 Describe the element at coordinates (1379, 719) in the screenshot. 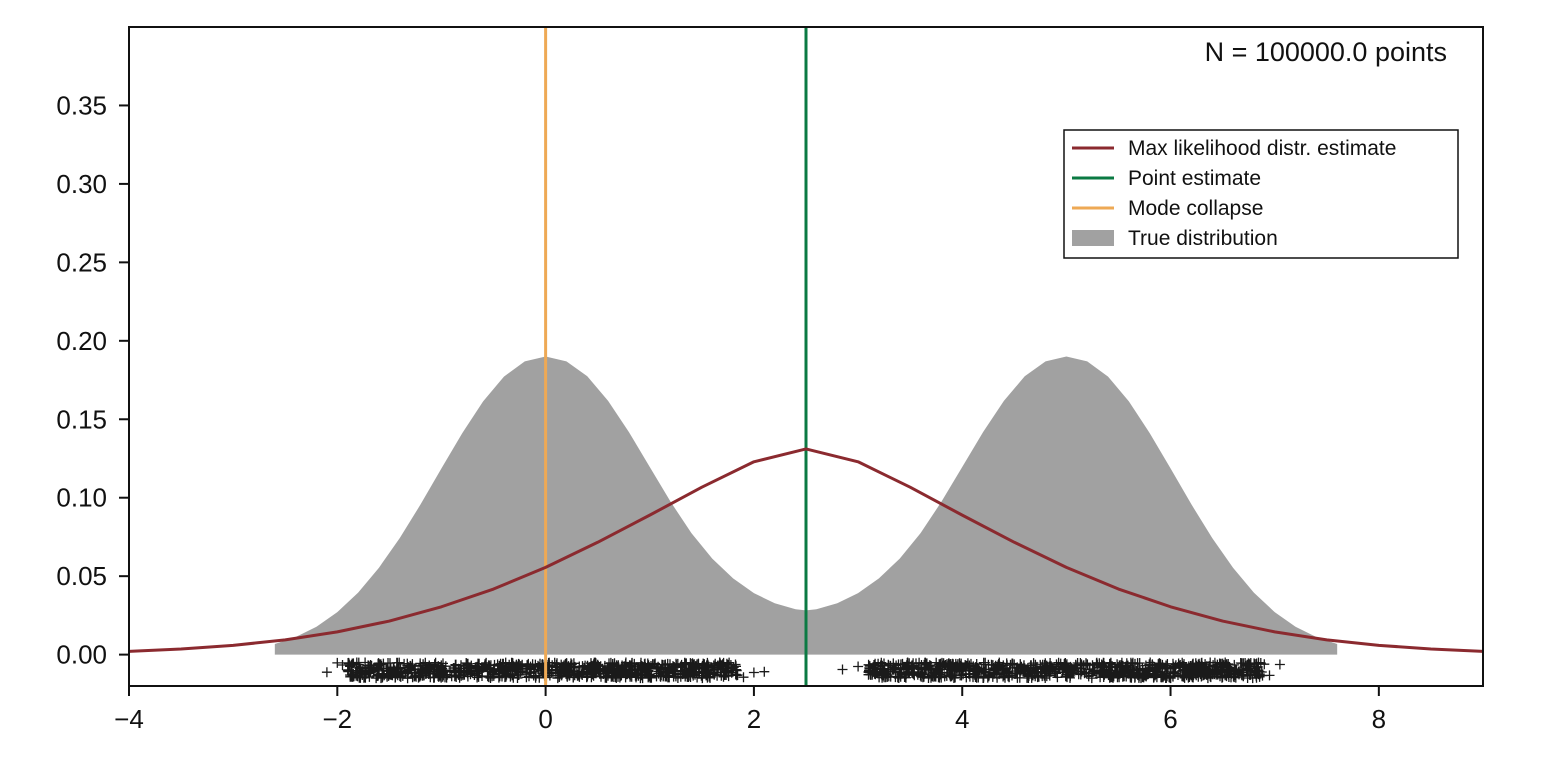

I see `x-tick-label: 8` at that location.